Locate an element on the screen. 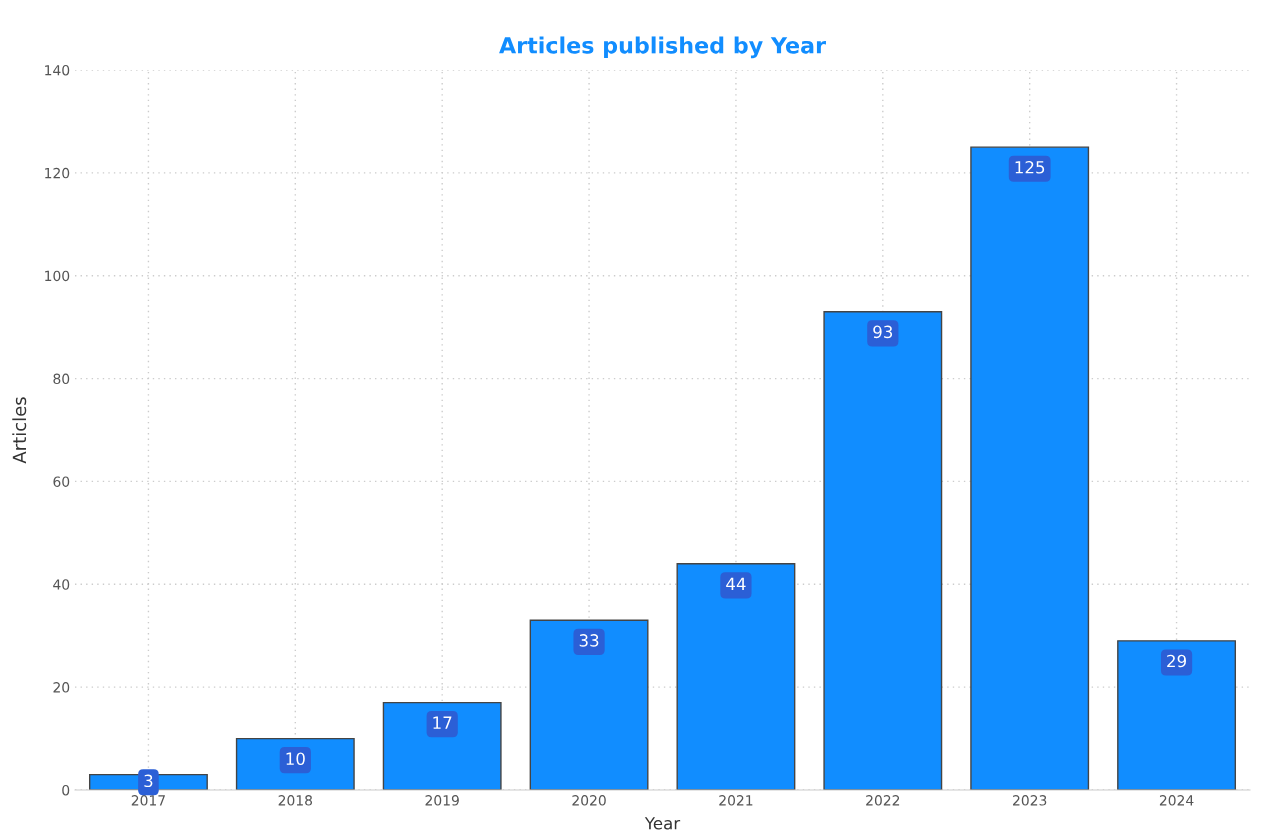  data-label: 3 is located at coordinates (148, 781).